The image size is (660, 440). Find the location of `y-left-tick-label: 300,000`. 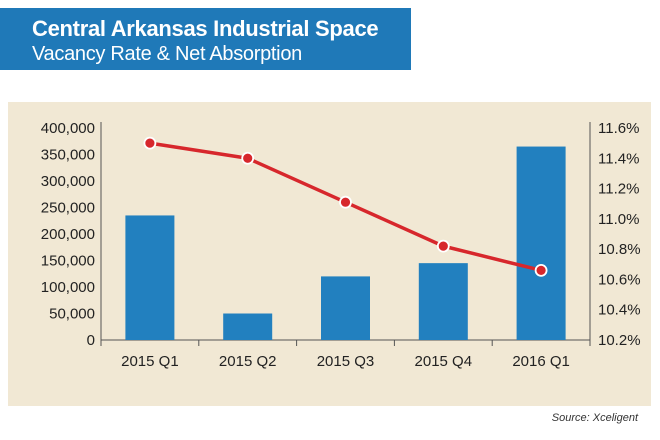

y-left-tick-label: 300,000 is located at coordinates (68, 181).